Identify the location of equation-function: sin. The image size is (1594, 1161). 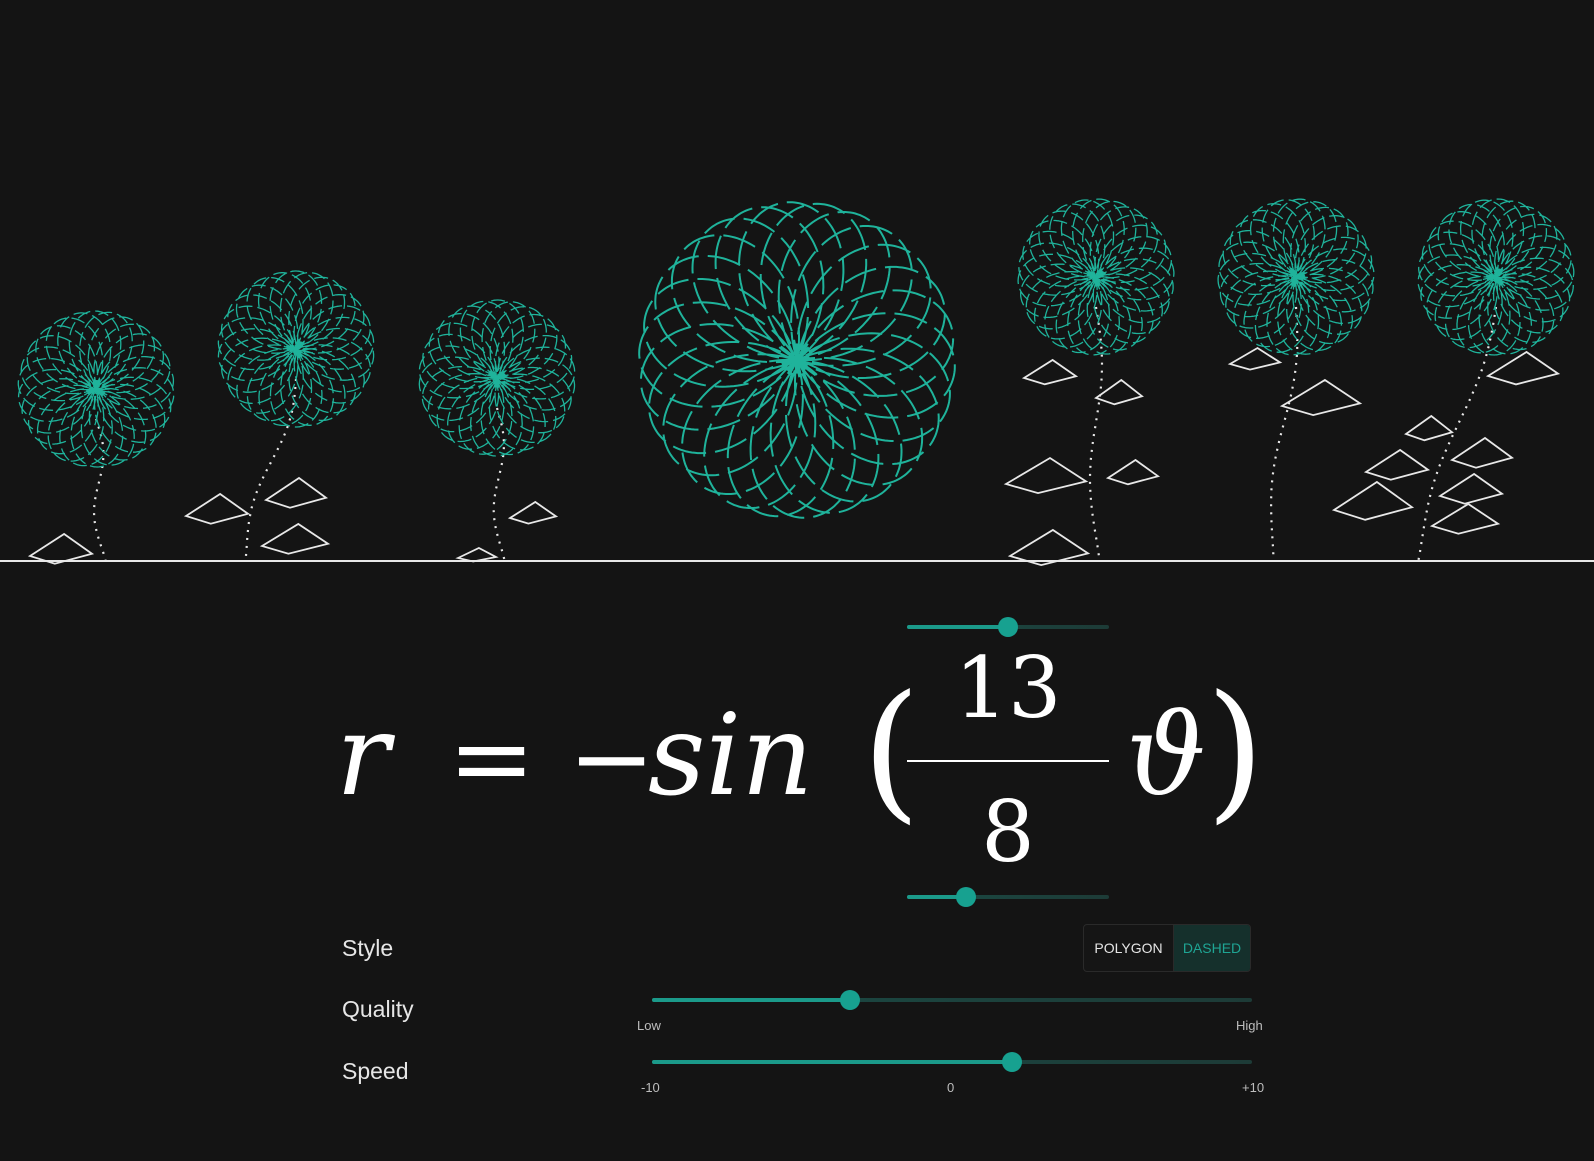
(731, 756).